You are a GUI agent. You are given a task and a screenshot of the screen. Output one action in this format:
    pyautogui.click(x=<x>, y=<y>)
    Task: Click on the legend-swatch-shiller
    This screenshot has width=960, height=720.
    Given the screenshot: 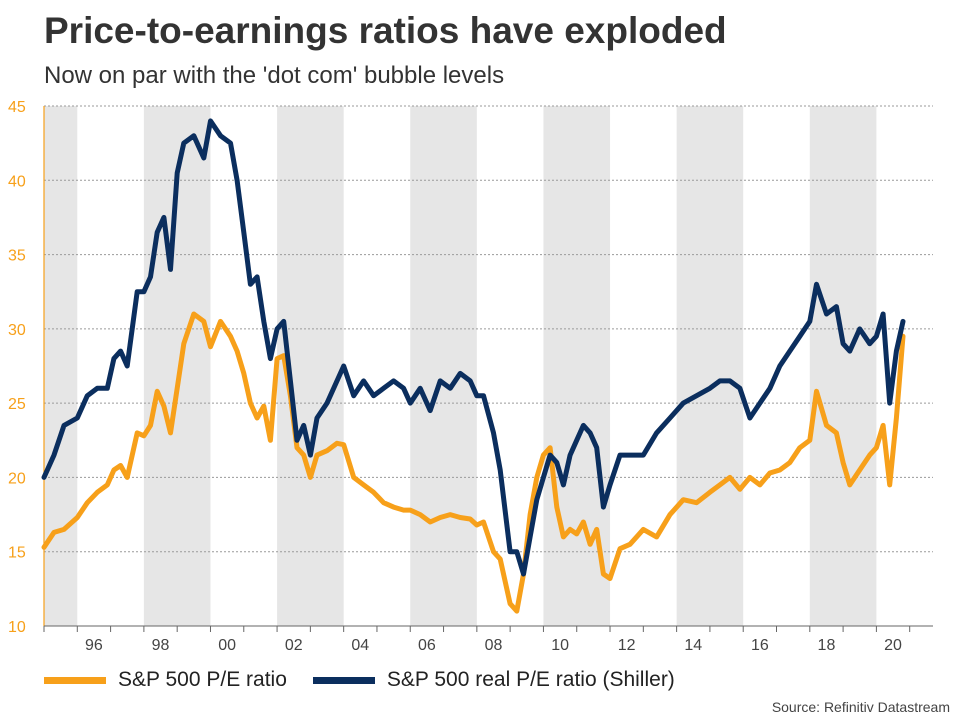 What is the action you would take?
    pyautogui.click(x=343, y=680)
    